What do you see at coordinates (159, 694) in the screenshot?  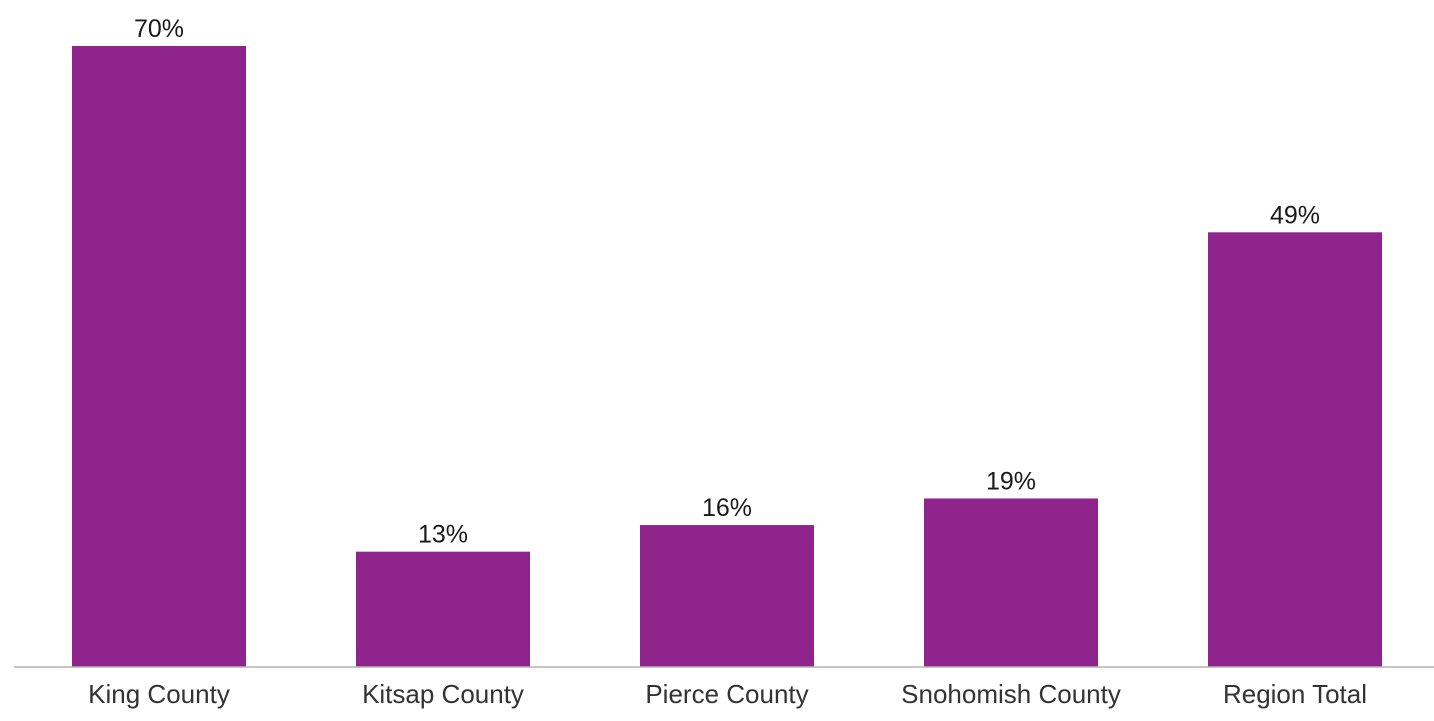 I see `x-tick-label-king-county: King County` at bounding box center [159, 694].